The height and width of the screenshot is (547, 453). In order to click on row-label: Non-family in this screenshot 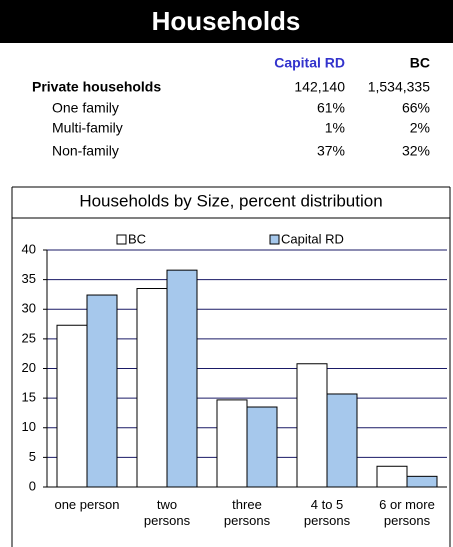, I will do `click(85, 151)`.